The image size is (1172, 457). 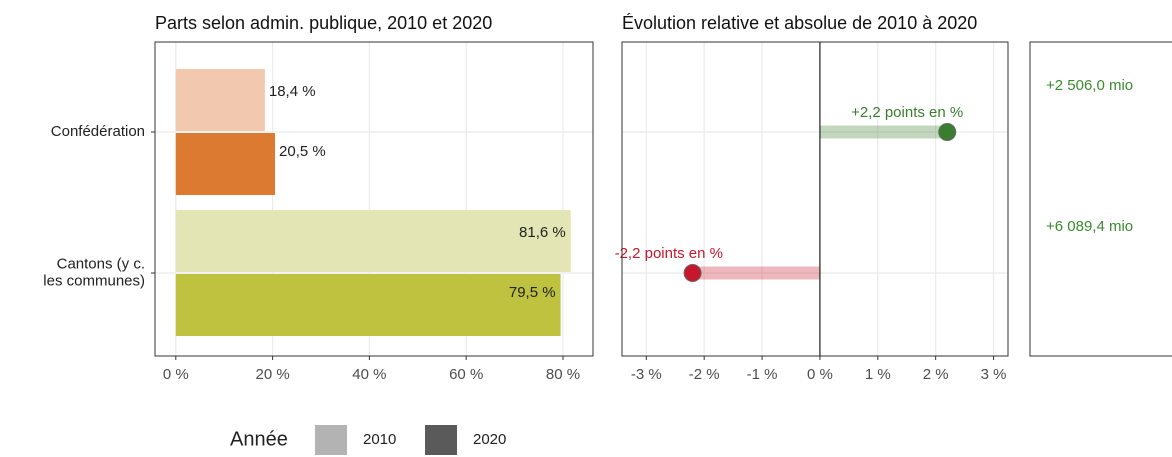 What do you see at coordinates (563, 374) in the screenshot?
I see `x-tick-label: 80 %` at bounding box center [563, 374].